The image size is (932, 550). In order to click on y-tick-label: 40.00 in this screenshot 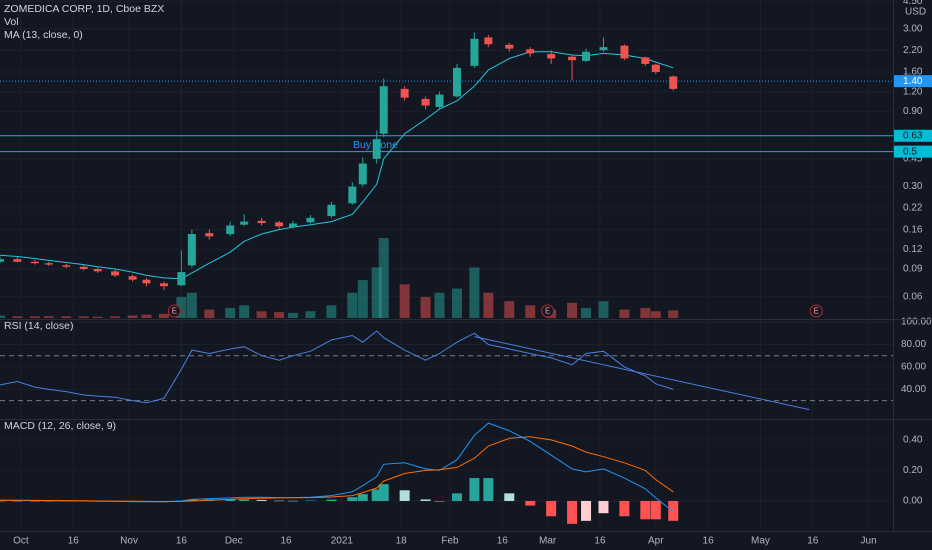, I will do `click(913, 389)`.